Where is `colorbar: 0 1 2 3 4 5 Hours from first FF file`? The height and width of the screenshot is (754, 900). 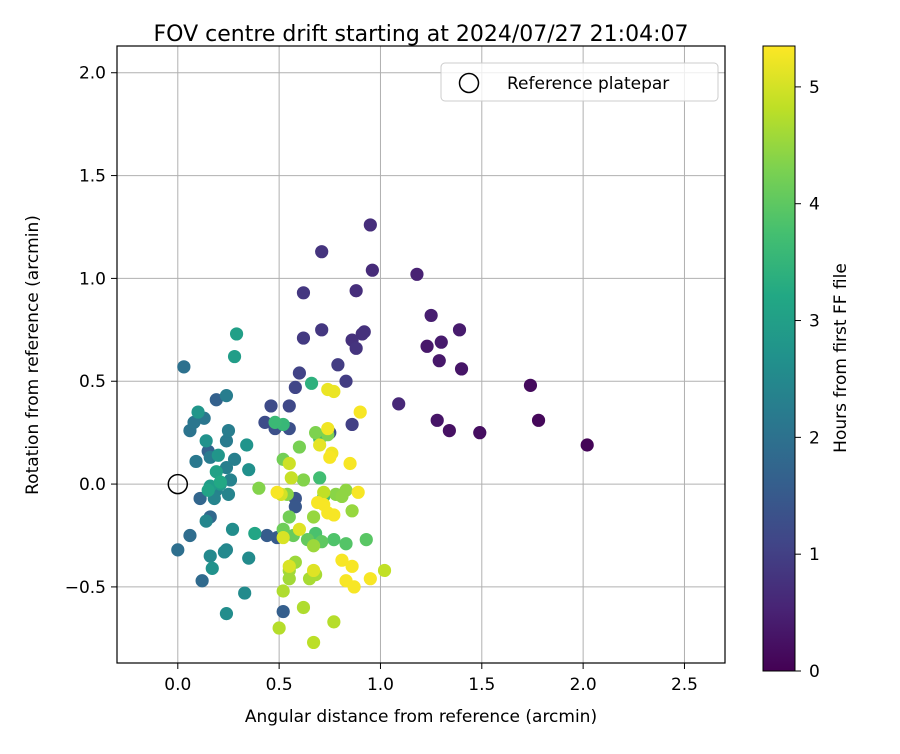
colorbar: 0 1 2 3 4 5 Hours from first FF file is located at coordinates (806, 363).